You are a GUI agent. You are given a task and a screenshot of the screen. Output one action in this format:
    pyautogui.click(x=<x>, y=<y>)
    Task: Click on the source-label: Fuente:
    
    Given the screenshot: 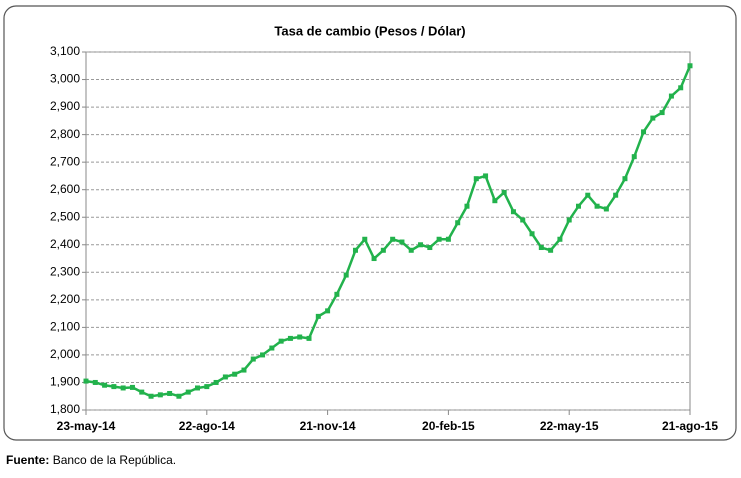 What is the action you would take?
    pyautogui.click(x=27, y=460)
    